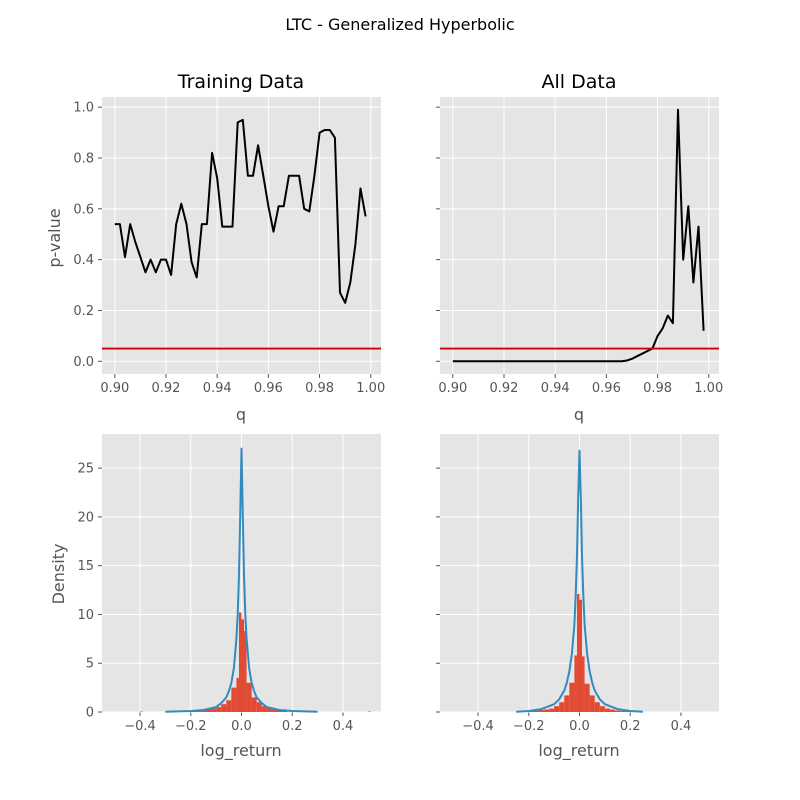 The height and width of the screenshot is (800, 800). Describe the element at coordinates (370, 388) in the screenshot. I see `training-pvalue-x-tick-label: 1.00` at that location.